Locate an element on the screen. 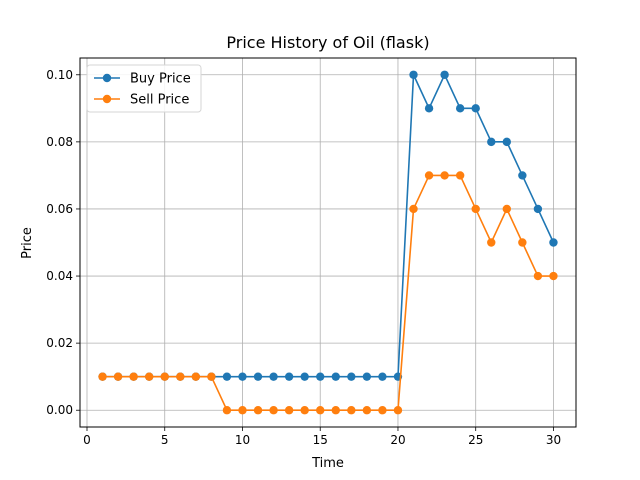 The width and height of the screenshot is (640, 480). x-tick-label: 5 is located at coordinates (165, 440).